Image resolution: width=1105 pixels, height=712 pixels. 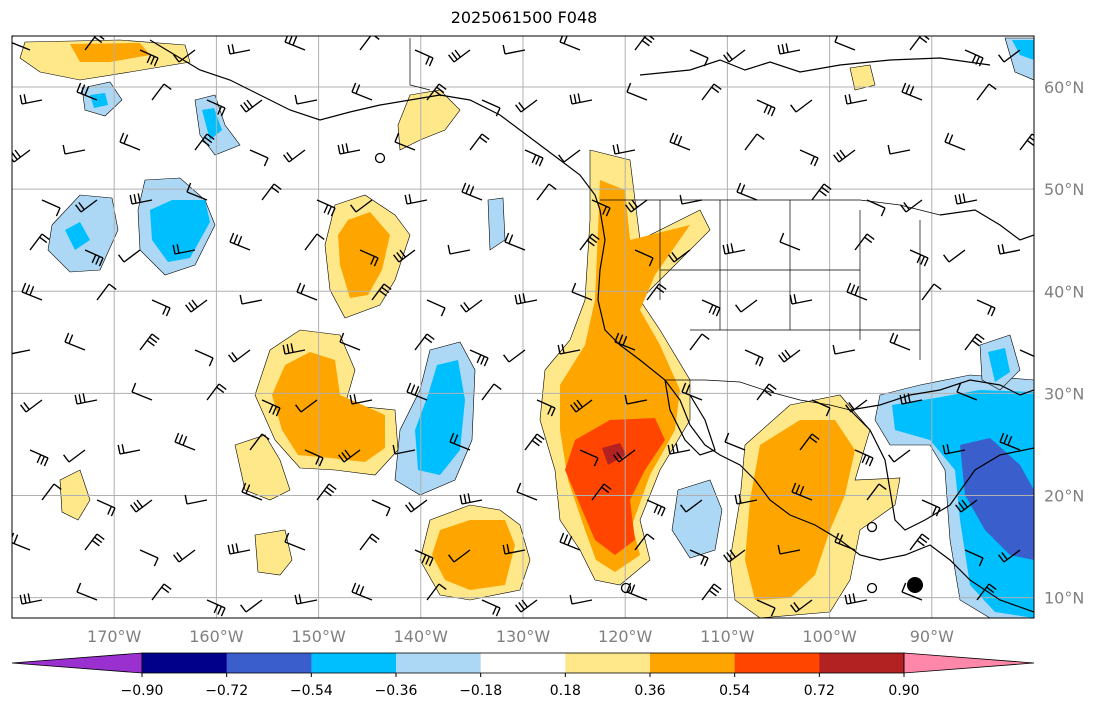 I want to click on positive-blob-south-pacific-core, so click(x=473, y=555).